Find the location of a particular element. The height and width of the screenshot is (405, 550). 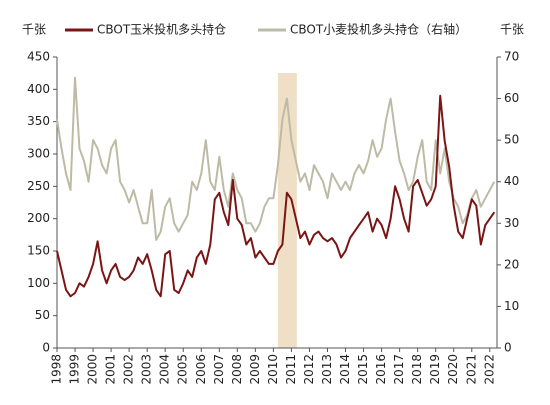

y2-axis-label: 千张 is located at coordinates (512, 30).